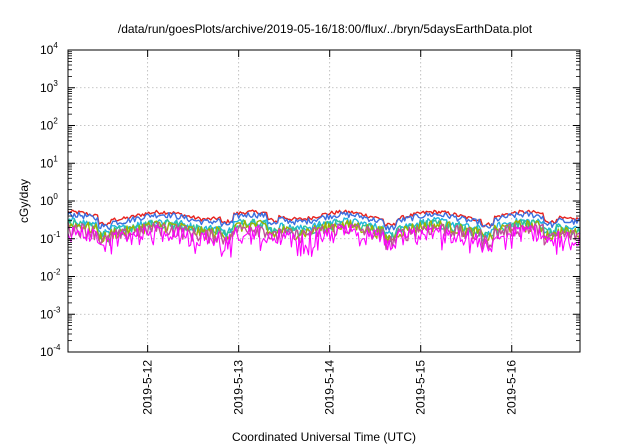 Image resolution: width=640 pixels, height=448 pixels. I want to click on y-tick-label: 10⁻², so click(50, 276).